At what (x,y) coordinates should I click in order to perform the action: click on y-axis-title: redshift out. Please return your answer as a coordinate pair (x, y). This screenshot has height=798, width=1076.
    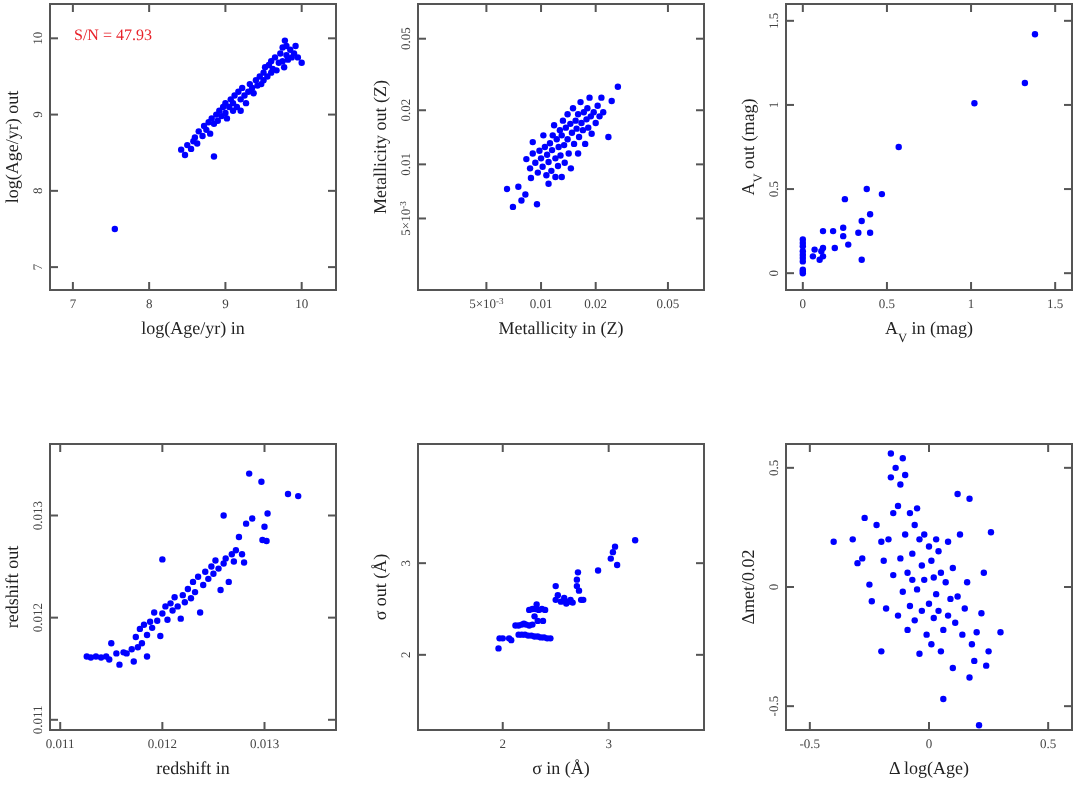
    Looking at the image, I should click on (12, 586).